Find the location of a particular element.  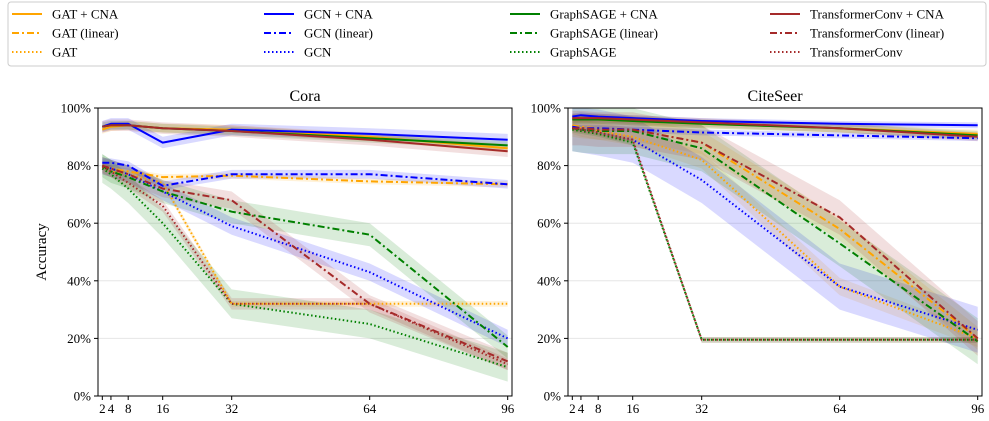

citeseer-ytick-label: 20% is located at coordinates (549, 338).